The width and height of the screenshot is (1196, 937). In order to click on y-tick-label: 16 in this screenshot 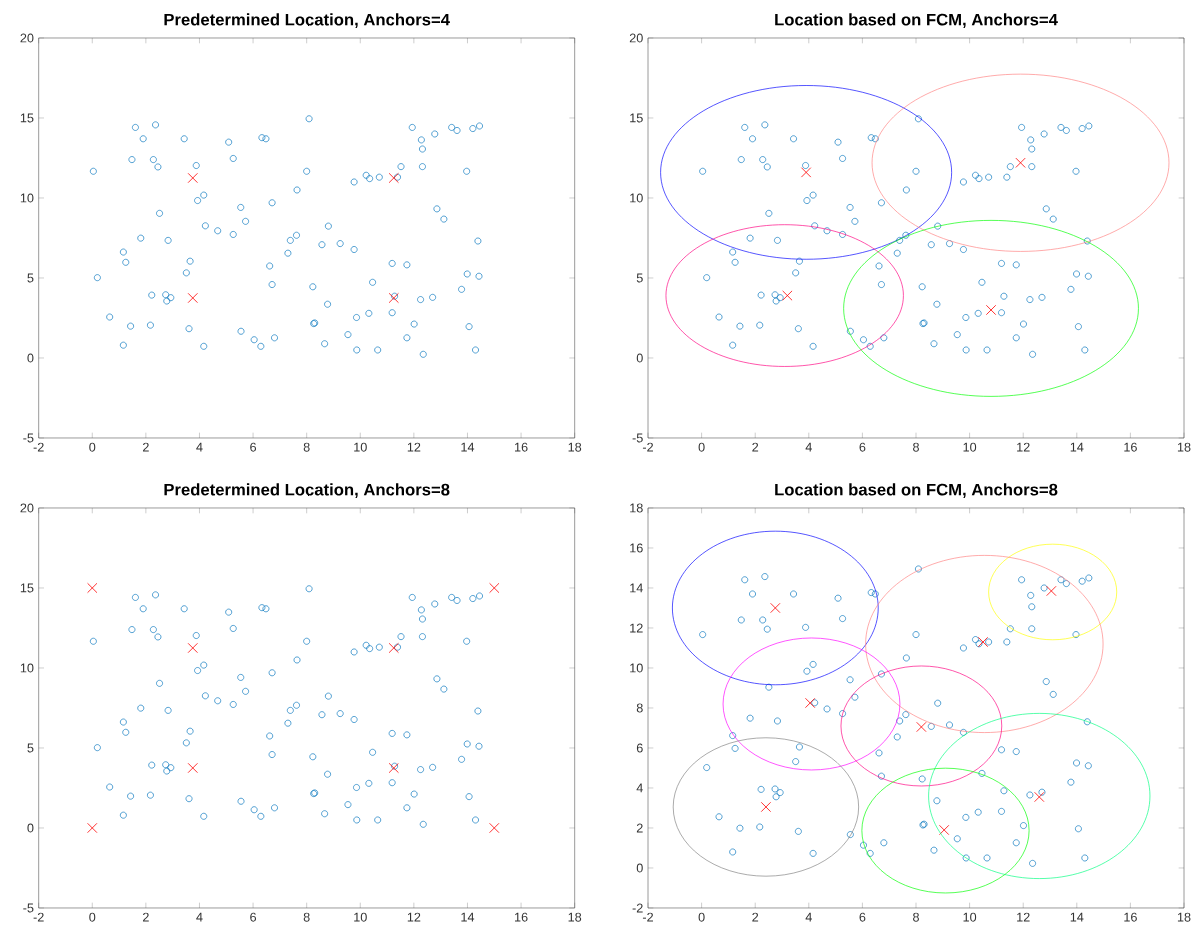, I will do `click(636, 548)`.